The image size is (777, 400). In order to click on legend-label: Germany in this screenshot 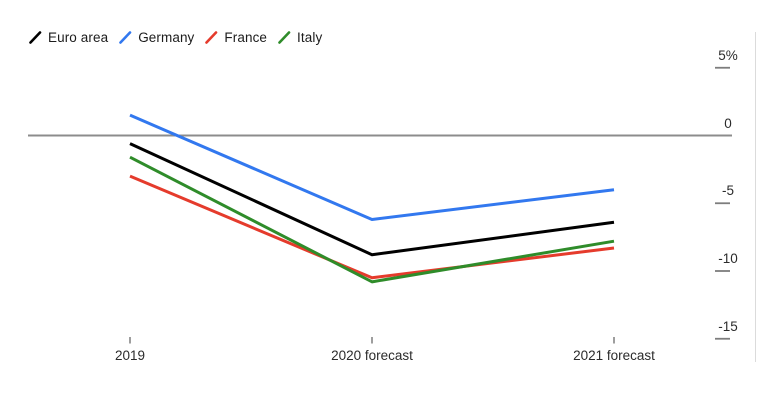, I will do `click(166, 37)`.